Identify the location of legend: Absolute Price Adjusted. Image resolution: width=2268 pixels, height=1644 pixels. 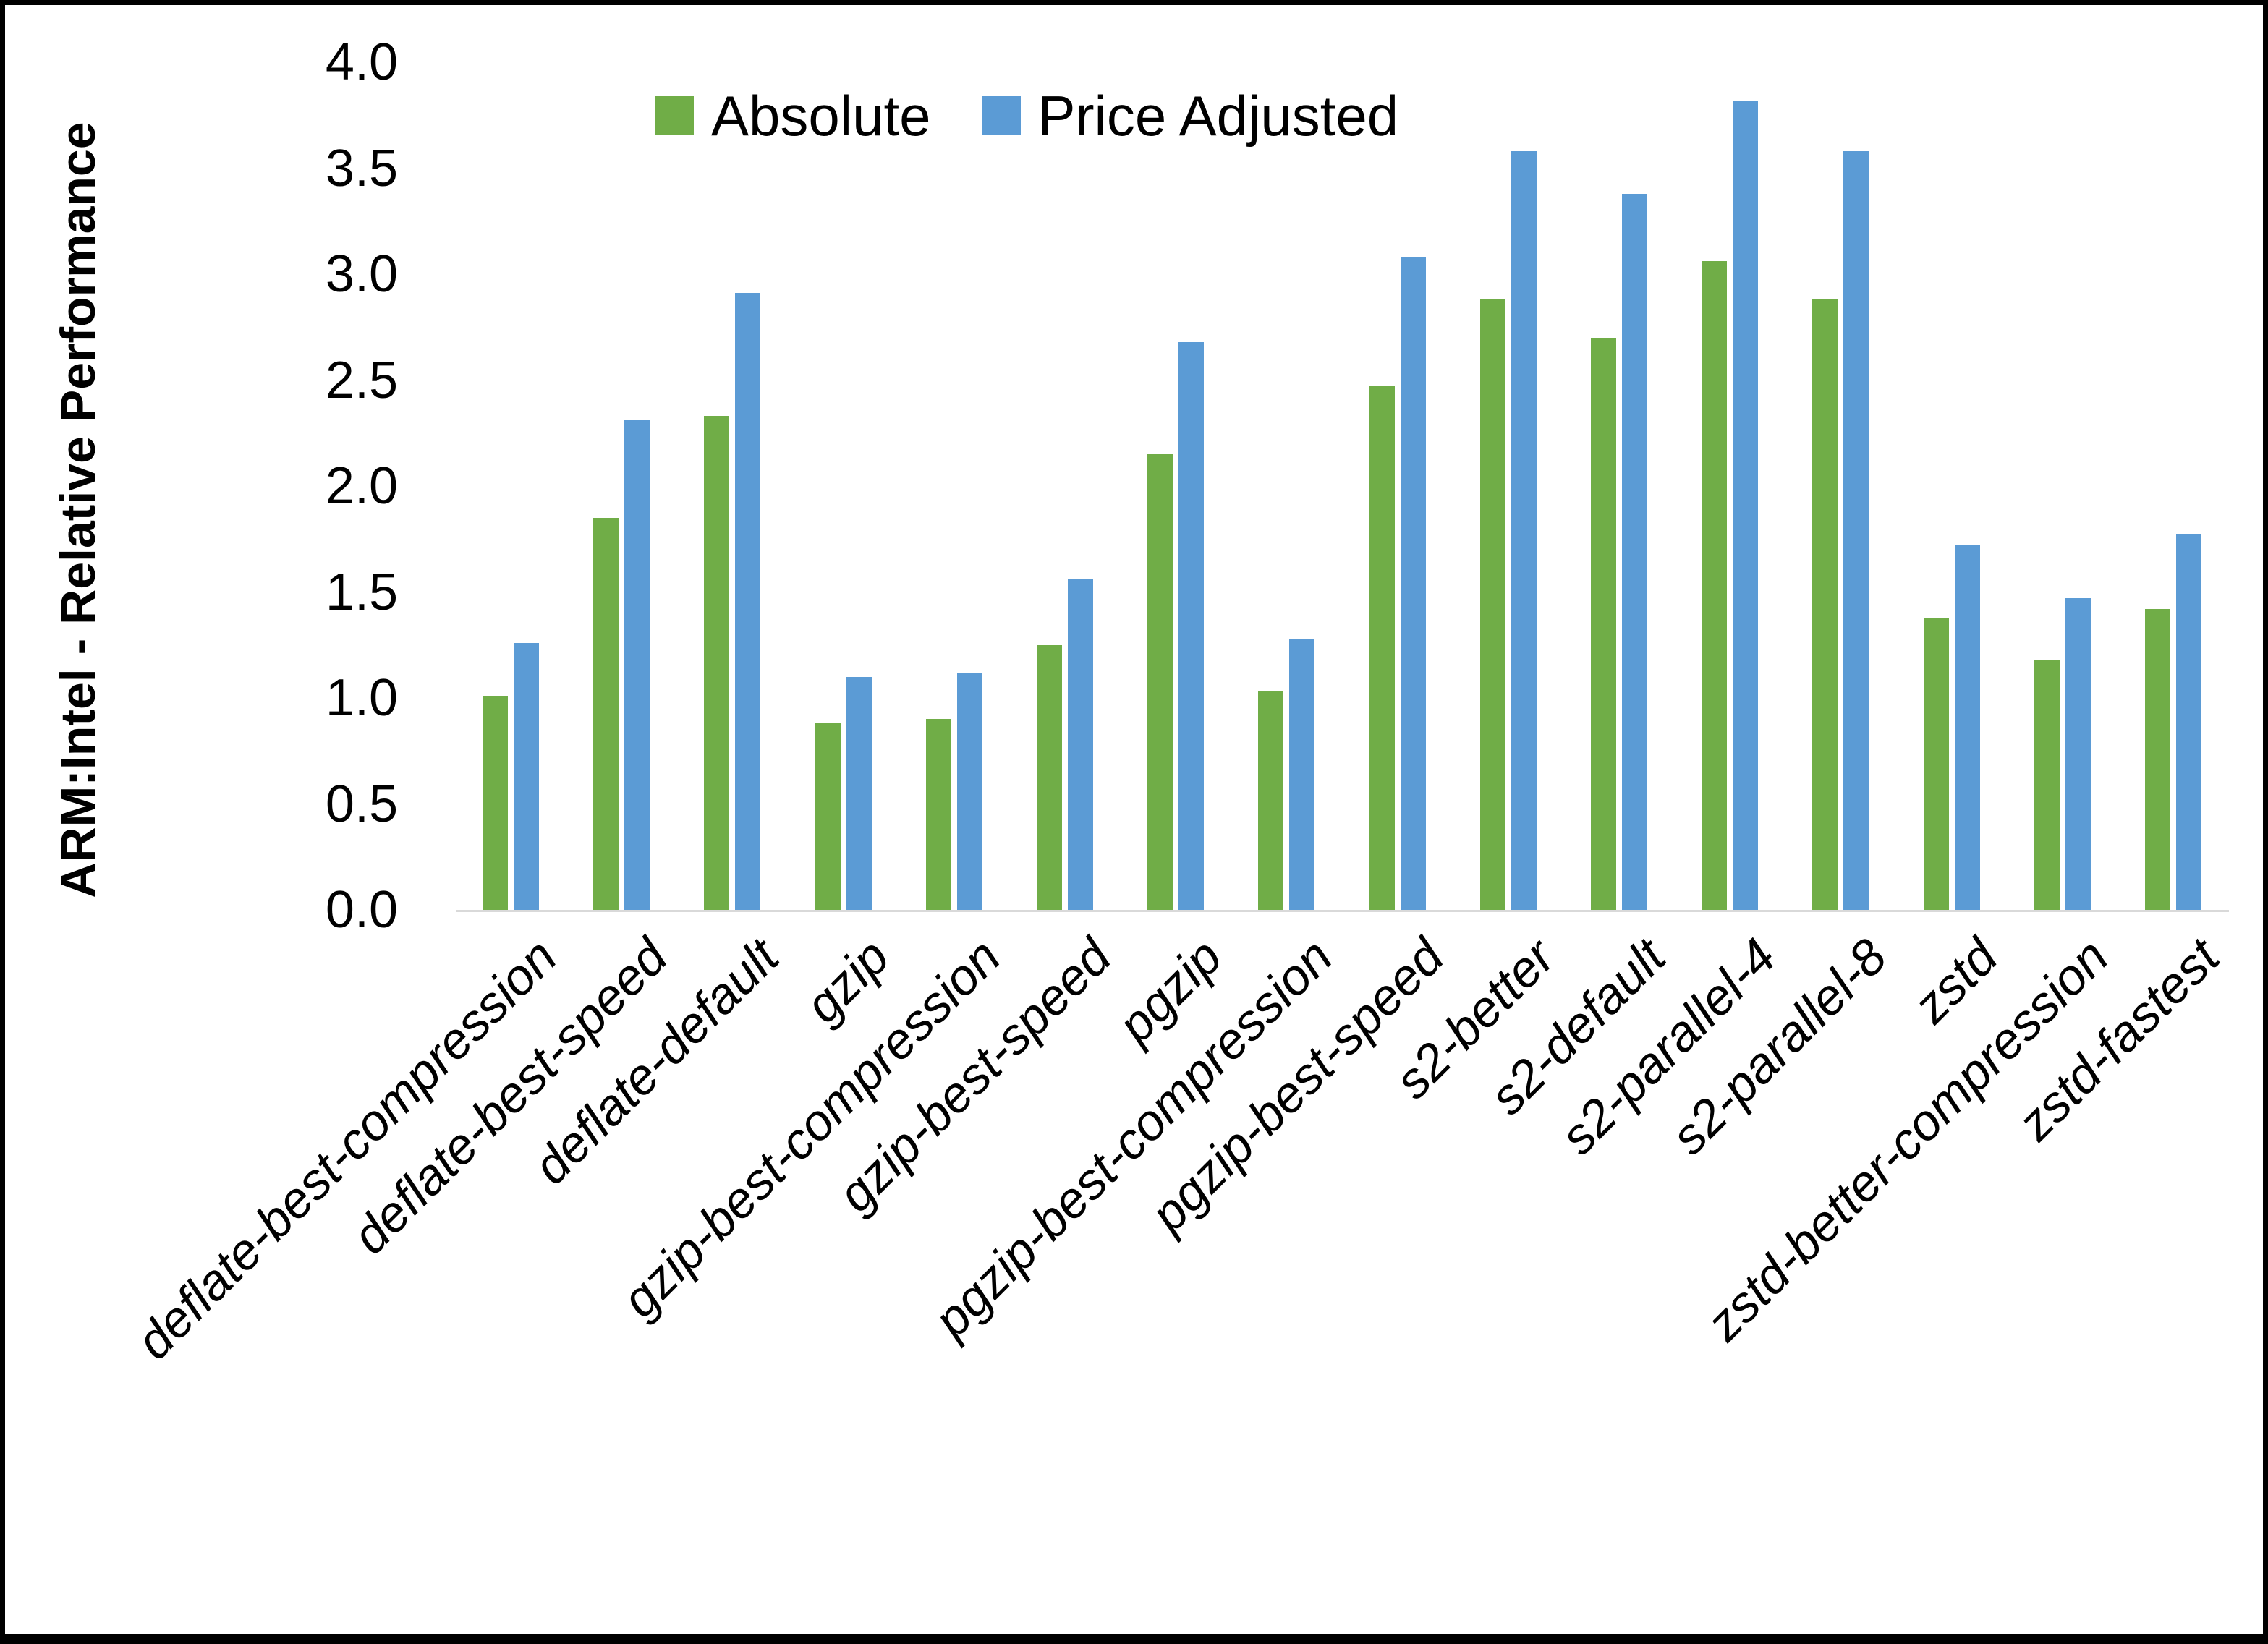
(1026, 116).